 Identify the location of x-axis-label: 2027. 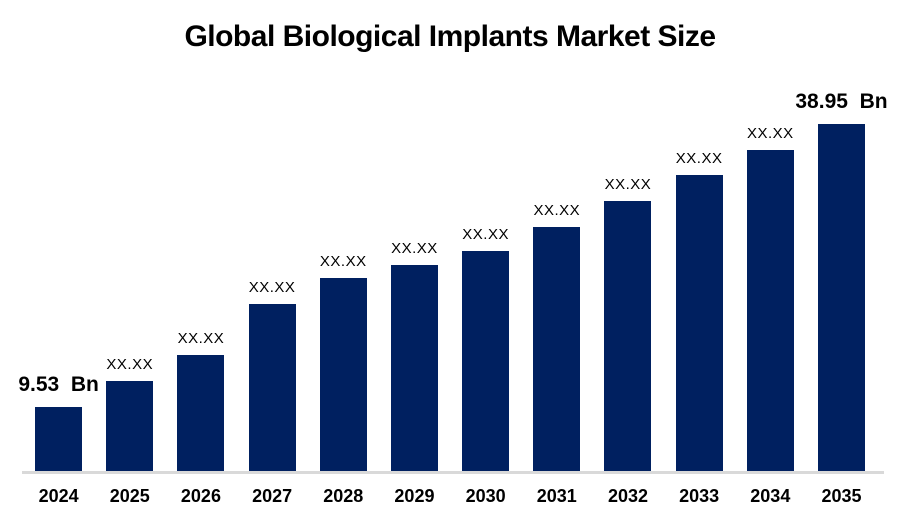
(272, 496).